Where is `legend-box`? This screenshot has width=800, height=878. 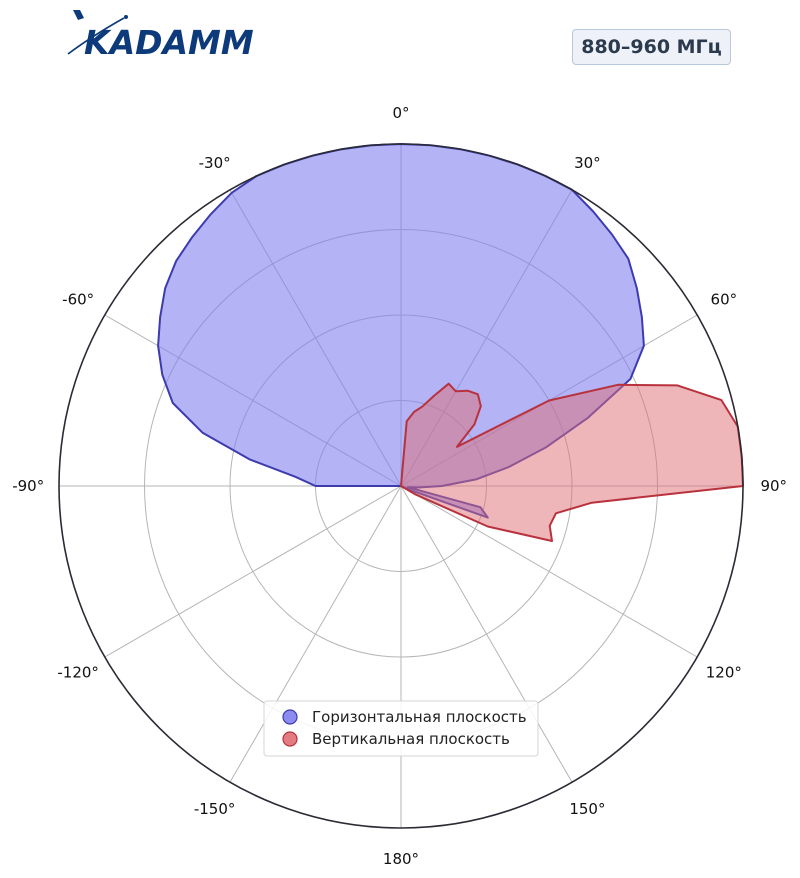 legend-box is located at coordinates (401, 728).